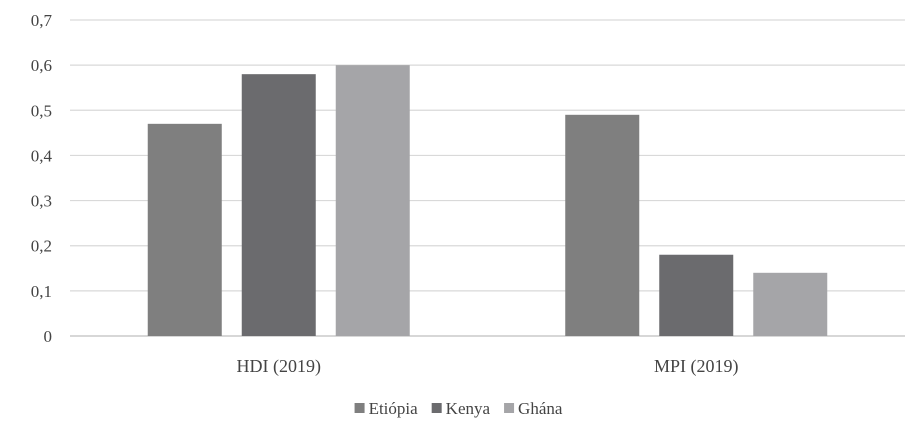 This screenshot has height=425, width=917. What do you see at coordinates (41, 201) in the screenshot?
I see `y-tick-label: 0,3` at bounding box center [41, 201].